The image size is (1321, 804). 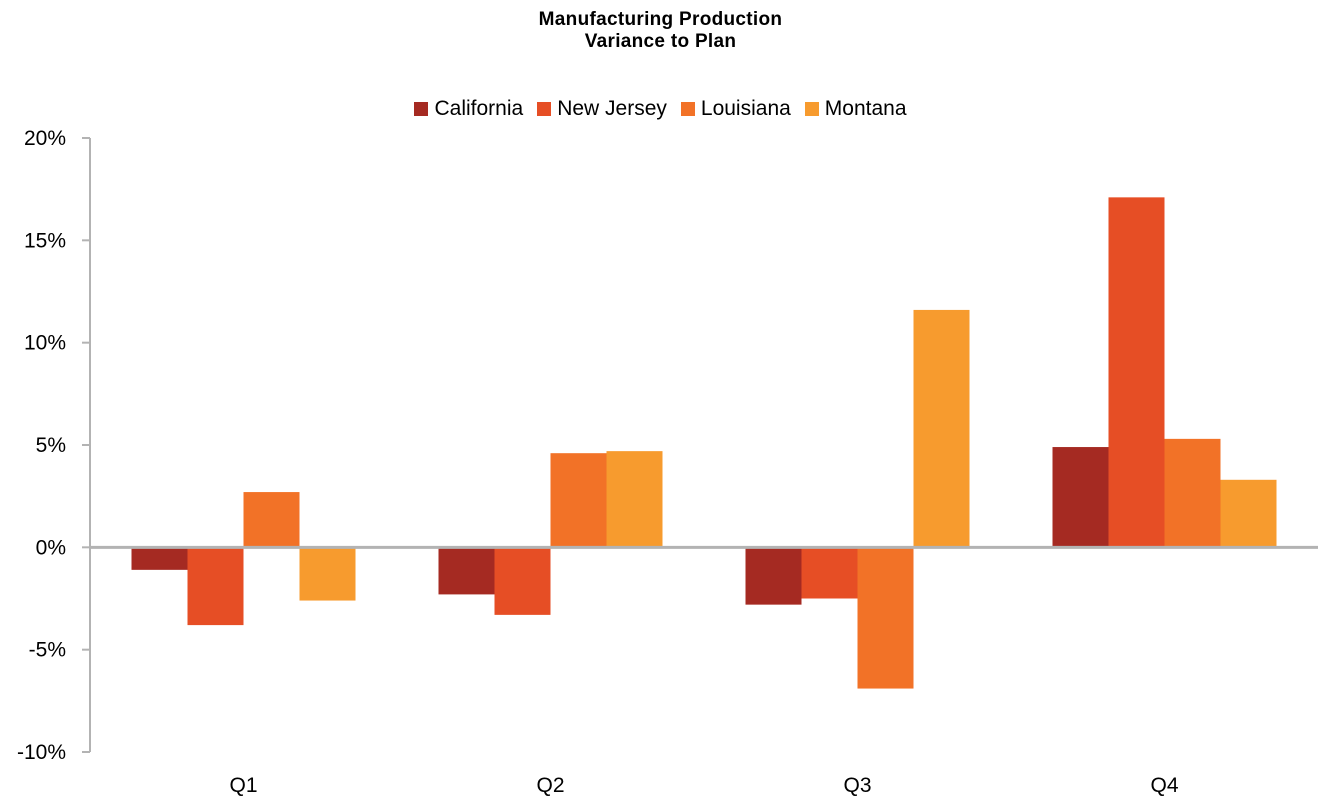 I want to click on y-tick-label: 0%, so click(x=51, y=547).